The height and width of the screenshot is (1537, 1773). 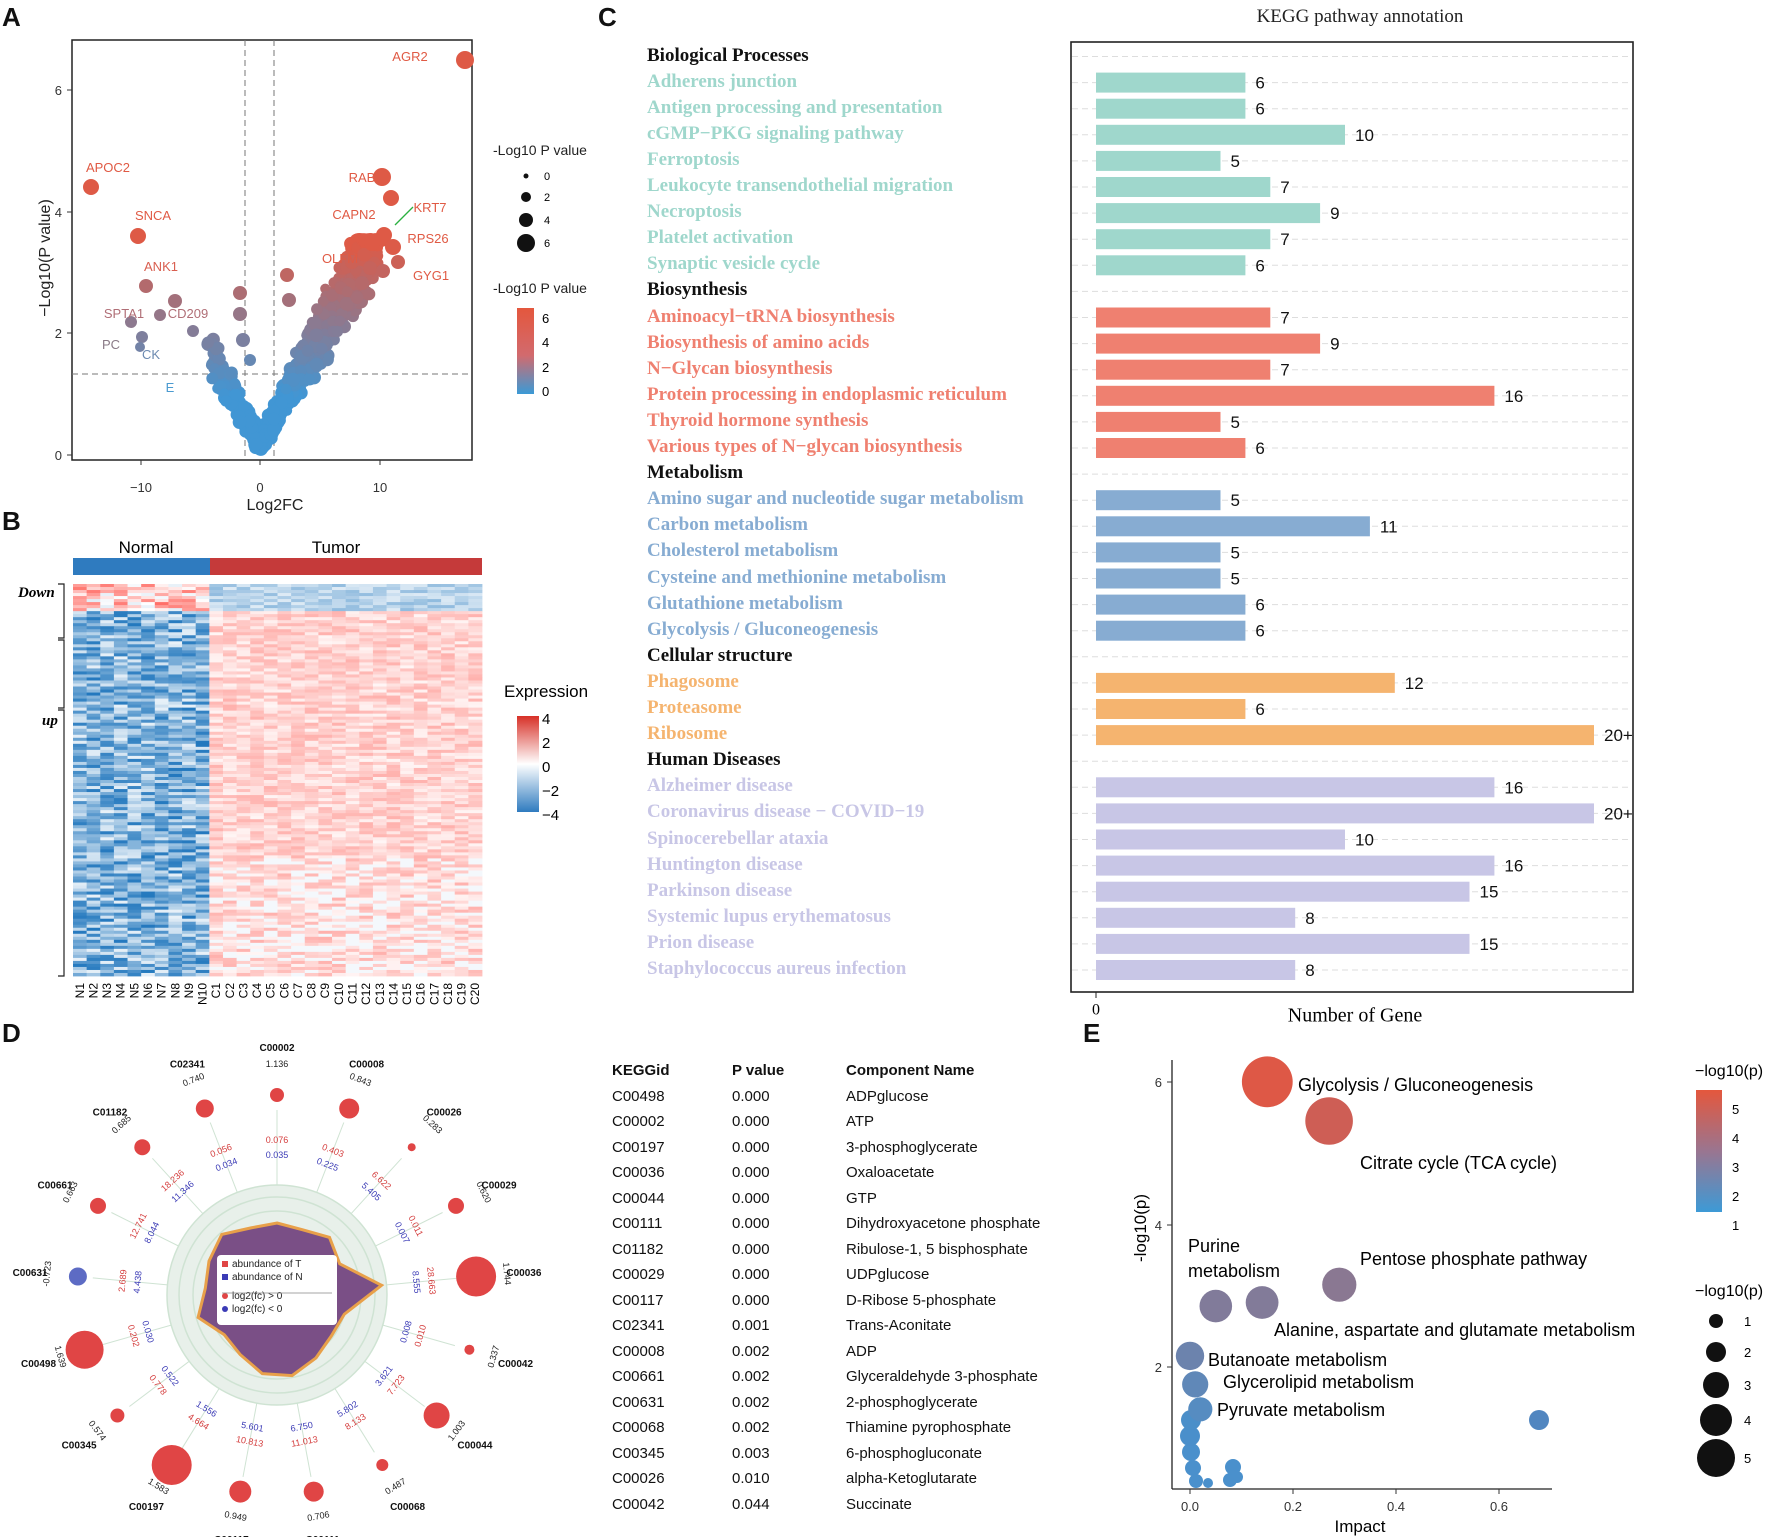 I want to click on group-bar-normal, so click(x=141, y=566).